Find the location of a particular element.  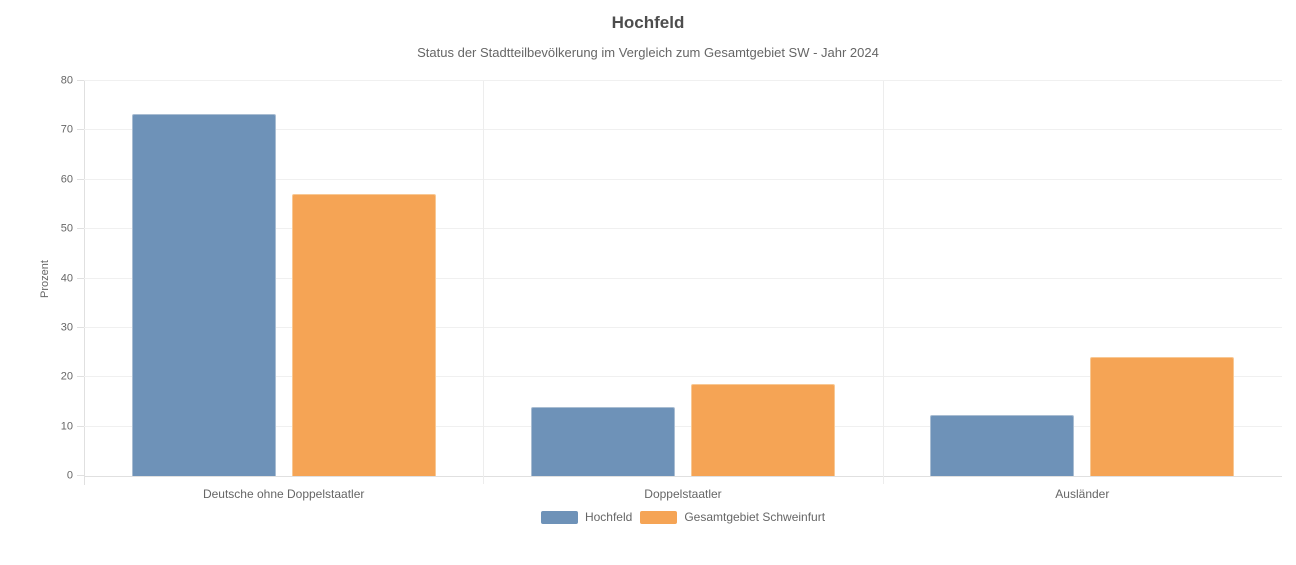

legend-item-hochfeld: Hochfeld is located at coordinates (586, 517).